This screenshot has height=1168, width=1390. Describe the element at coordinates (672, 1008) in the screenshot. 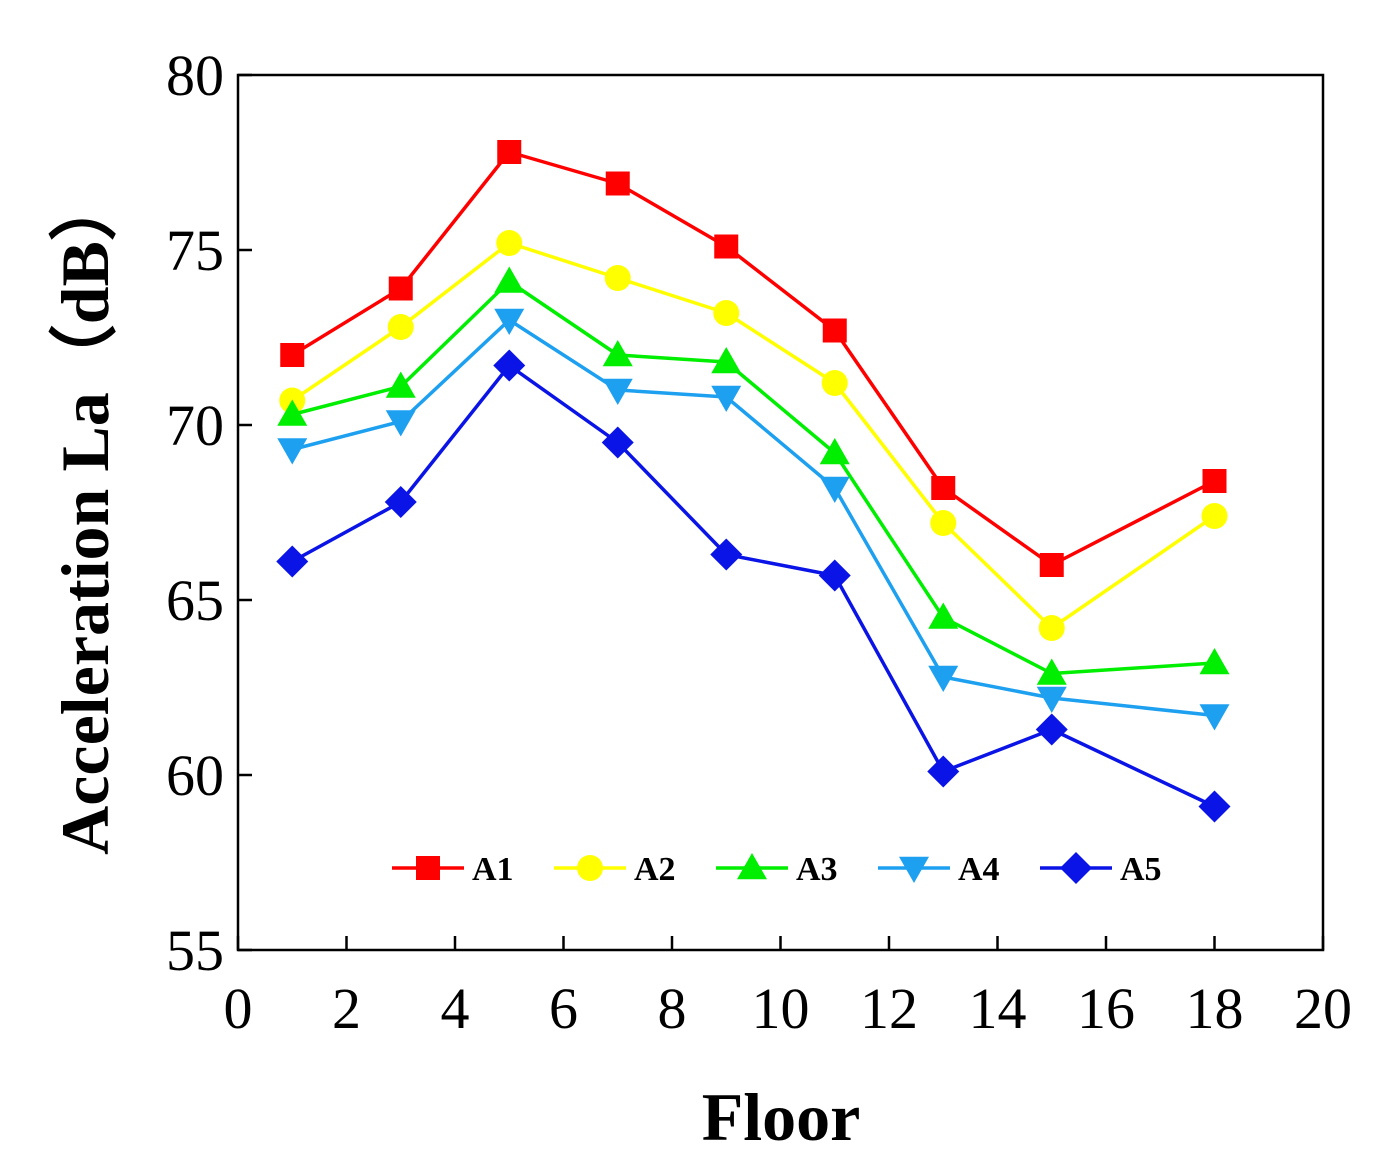

I see `x-tick-label: 8` at that location.